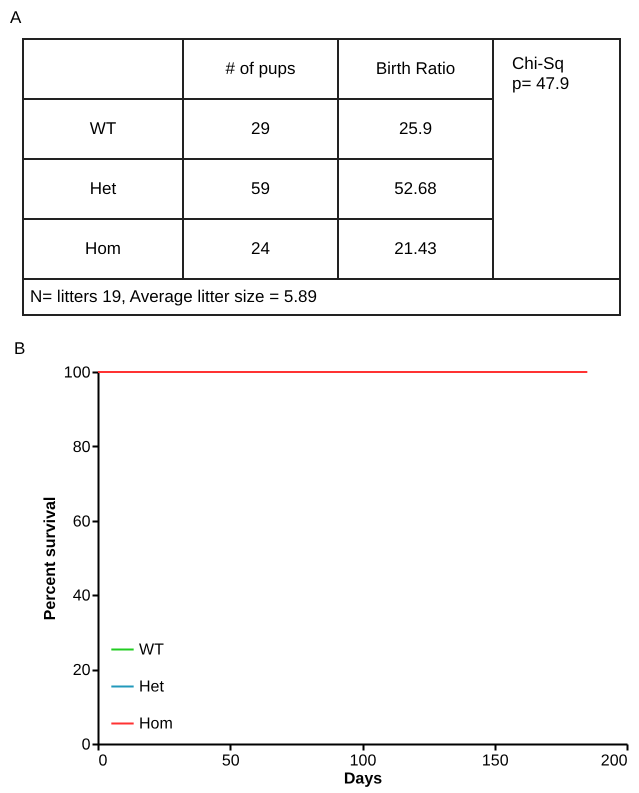 This screenshot has width=639, height=793. Describe the element at coordinates (415, 249) in the screenshot. I see `text: 21.43` at that location.